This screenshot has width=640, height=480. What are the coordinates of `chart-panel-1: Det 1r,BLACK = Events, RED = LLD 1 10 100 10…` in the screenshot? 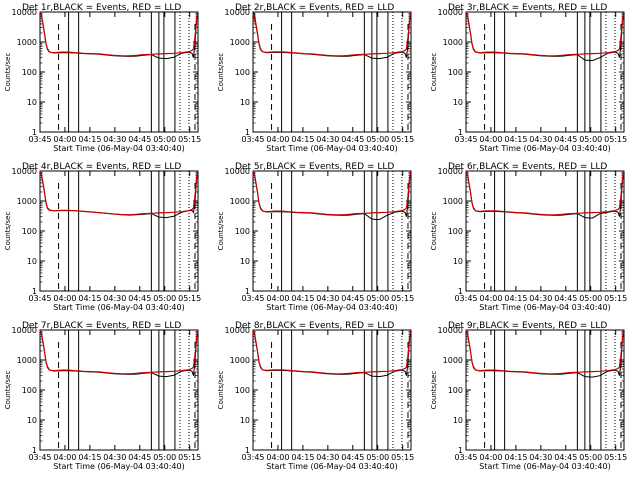 It's located at (102, 78).